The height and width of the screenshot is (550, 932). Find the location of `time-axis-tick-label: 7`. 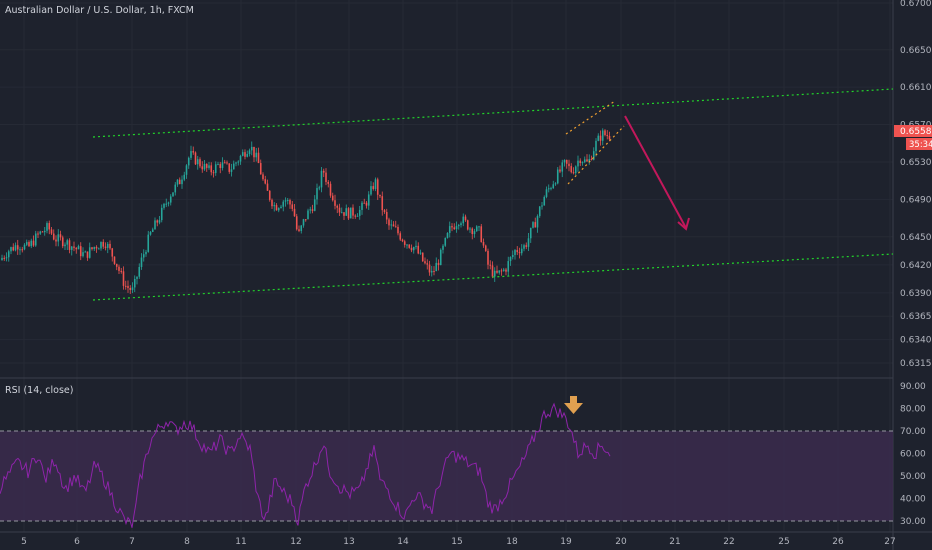

time-axis-tick-label: 7 is located at coordinates (132, 542).